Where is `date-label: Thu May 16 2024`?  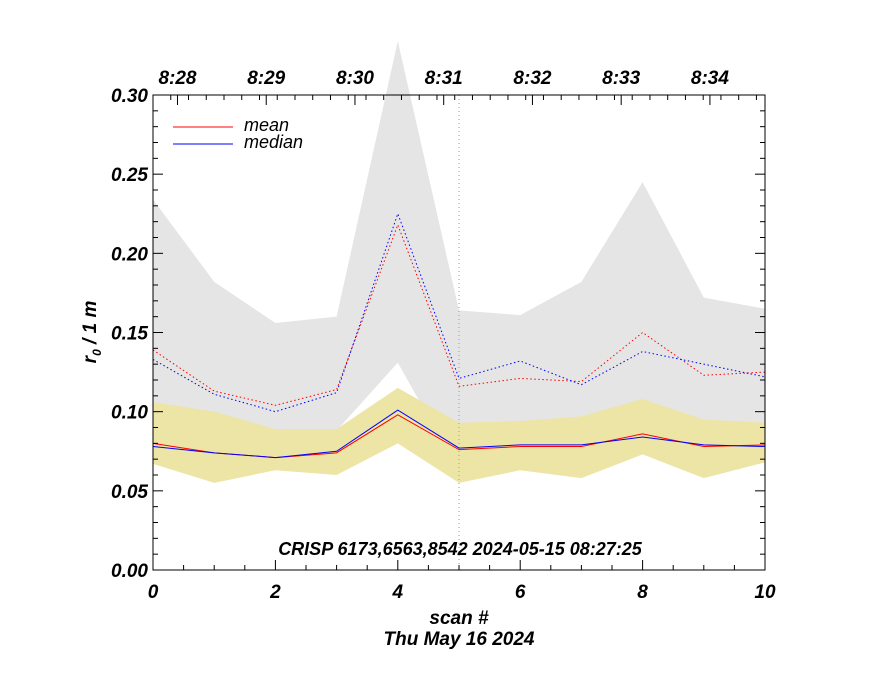
date-label: Thu May 16 2024 is located at coordinates (458, 639).